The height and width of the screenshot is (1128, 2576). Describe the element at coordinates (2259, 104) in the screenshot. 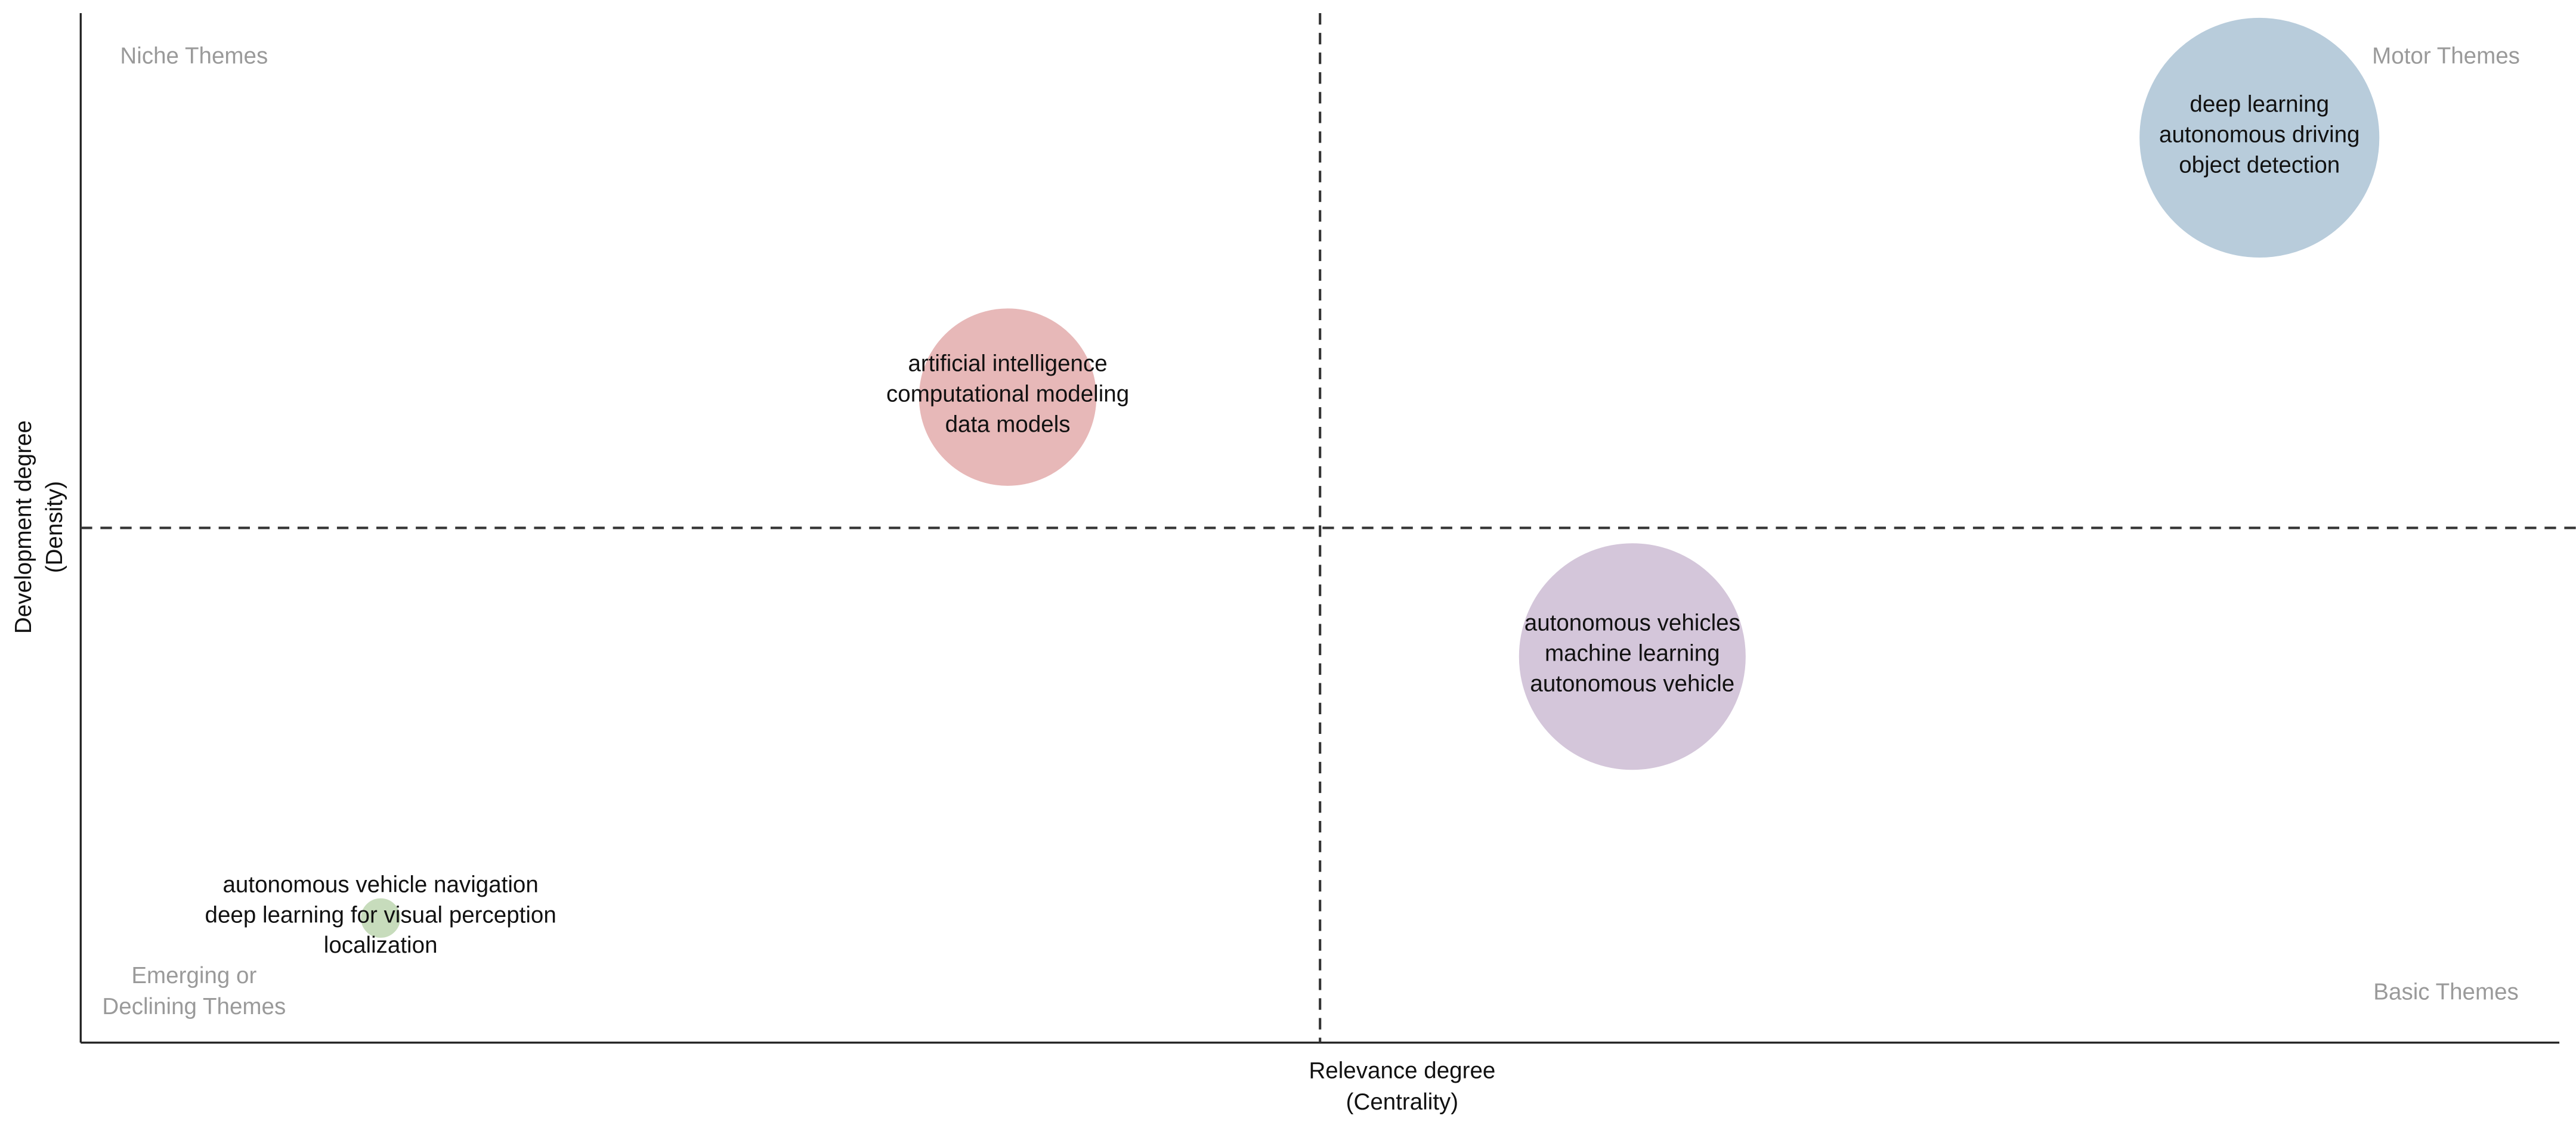

I see `bubble-label: deep learning` at that location.